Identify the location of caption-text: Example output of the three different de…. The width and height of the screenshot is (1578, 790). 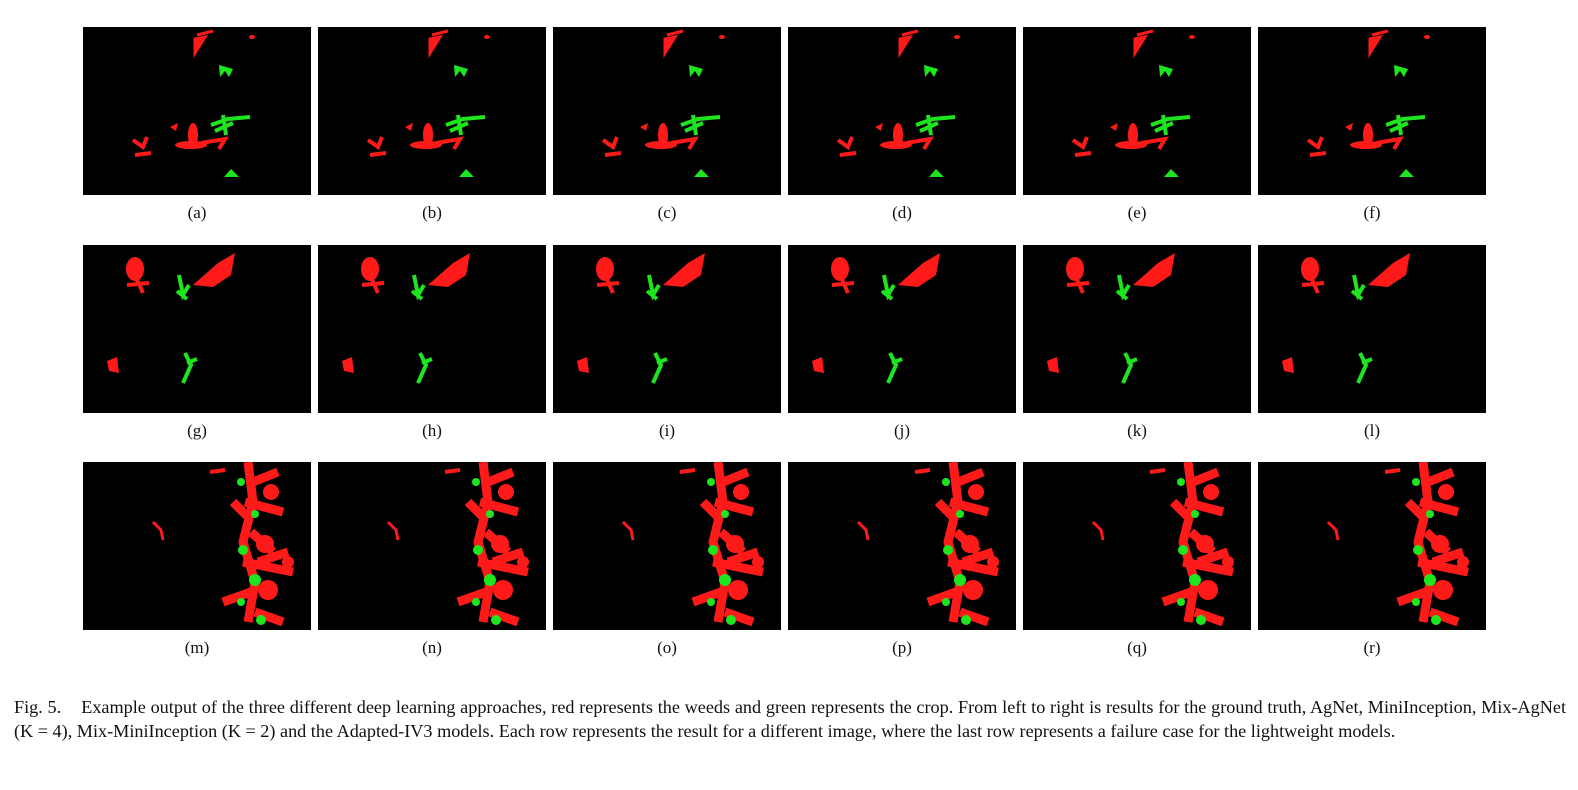
(790, 719).